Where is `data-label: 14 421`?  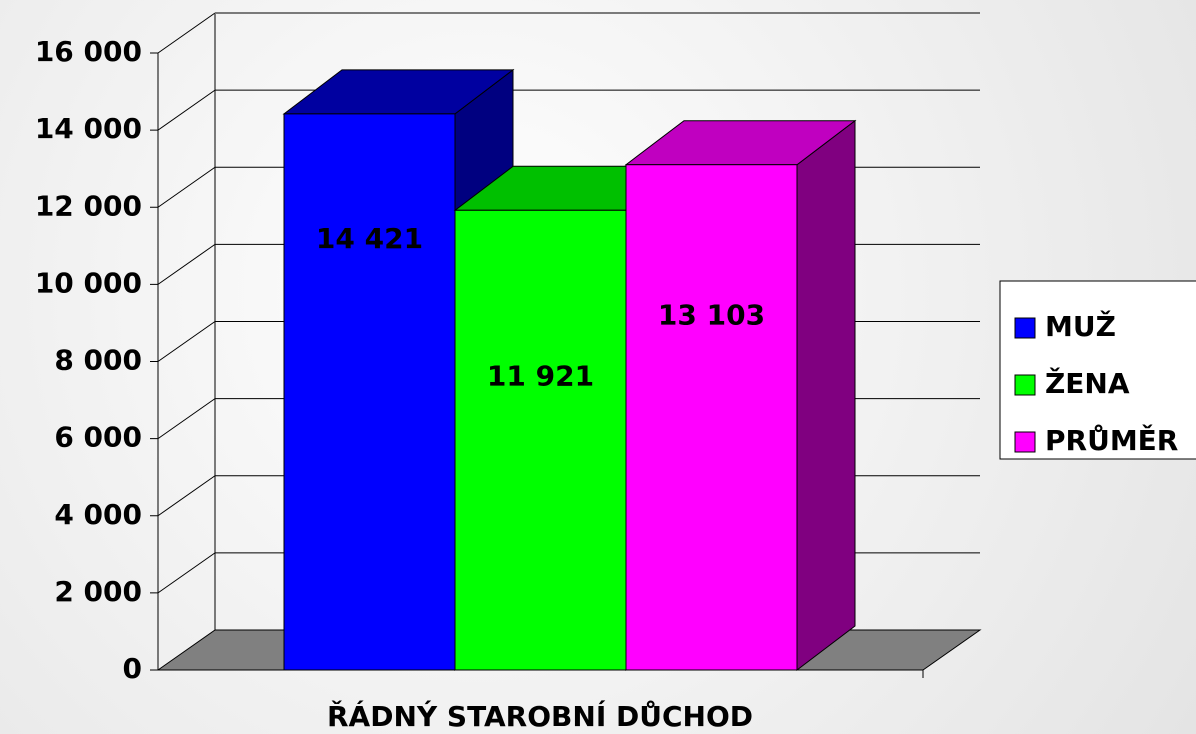
data-label: 14 421 is located at coordinates (369, 238).